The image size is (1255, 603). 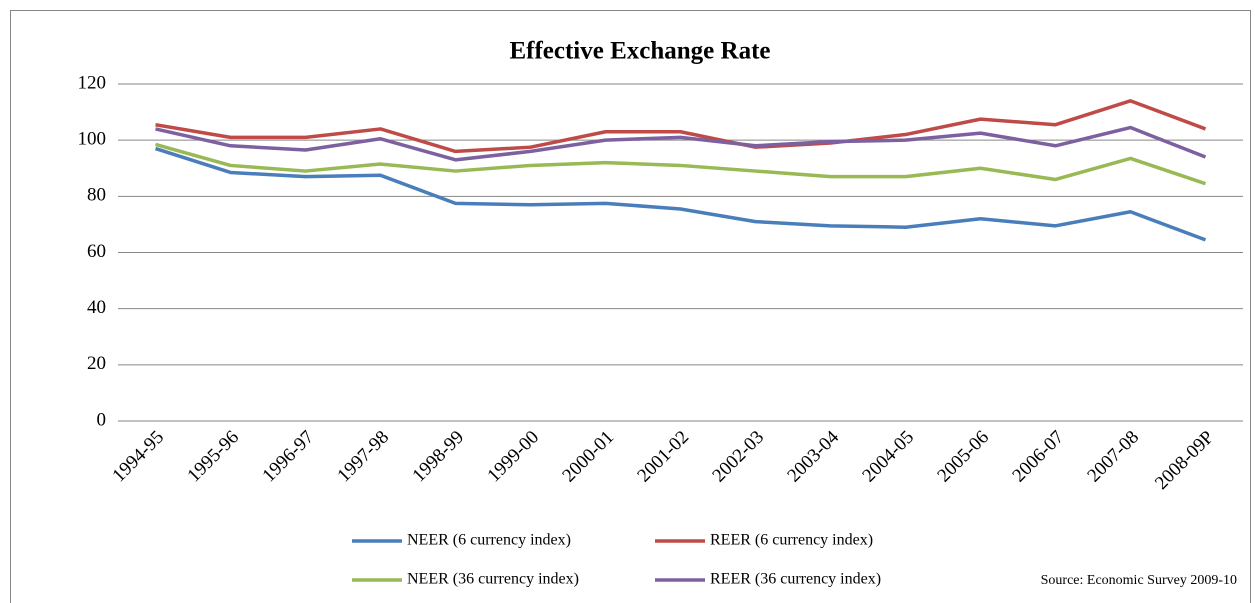 What do you see at coordinates (92, 139) in the screenshot?
I see `y-tick-label: 100` at bounding box center [92, 139].